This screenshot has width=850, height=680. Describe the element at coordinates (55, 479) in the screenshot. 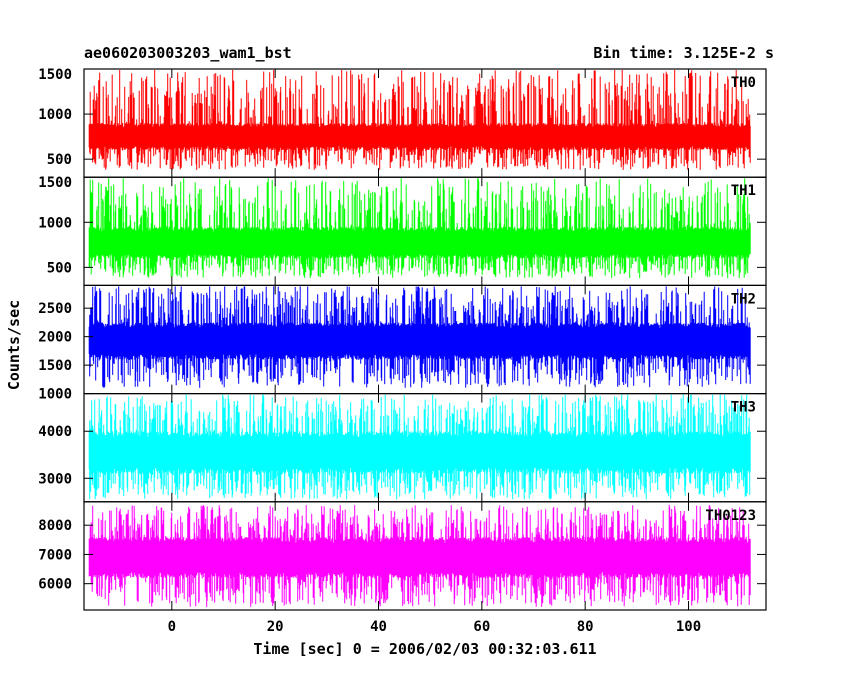

I see `y-tick-label: 3000` at that location.